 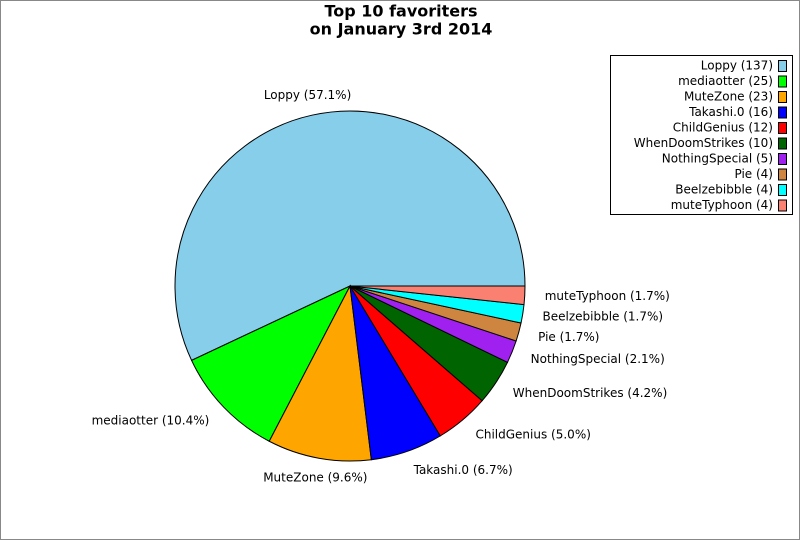 I want to click on slice-label: muteTyphoon (1.7%), so click(x=607, y=296).